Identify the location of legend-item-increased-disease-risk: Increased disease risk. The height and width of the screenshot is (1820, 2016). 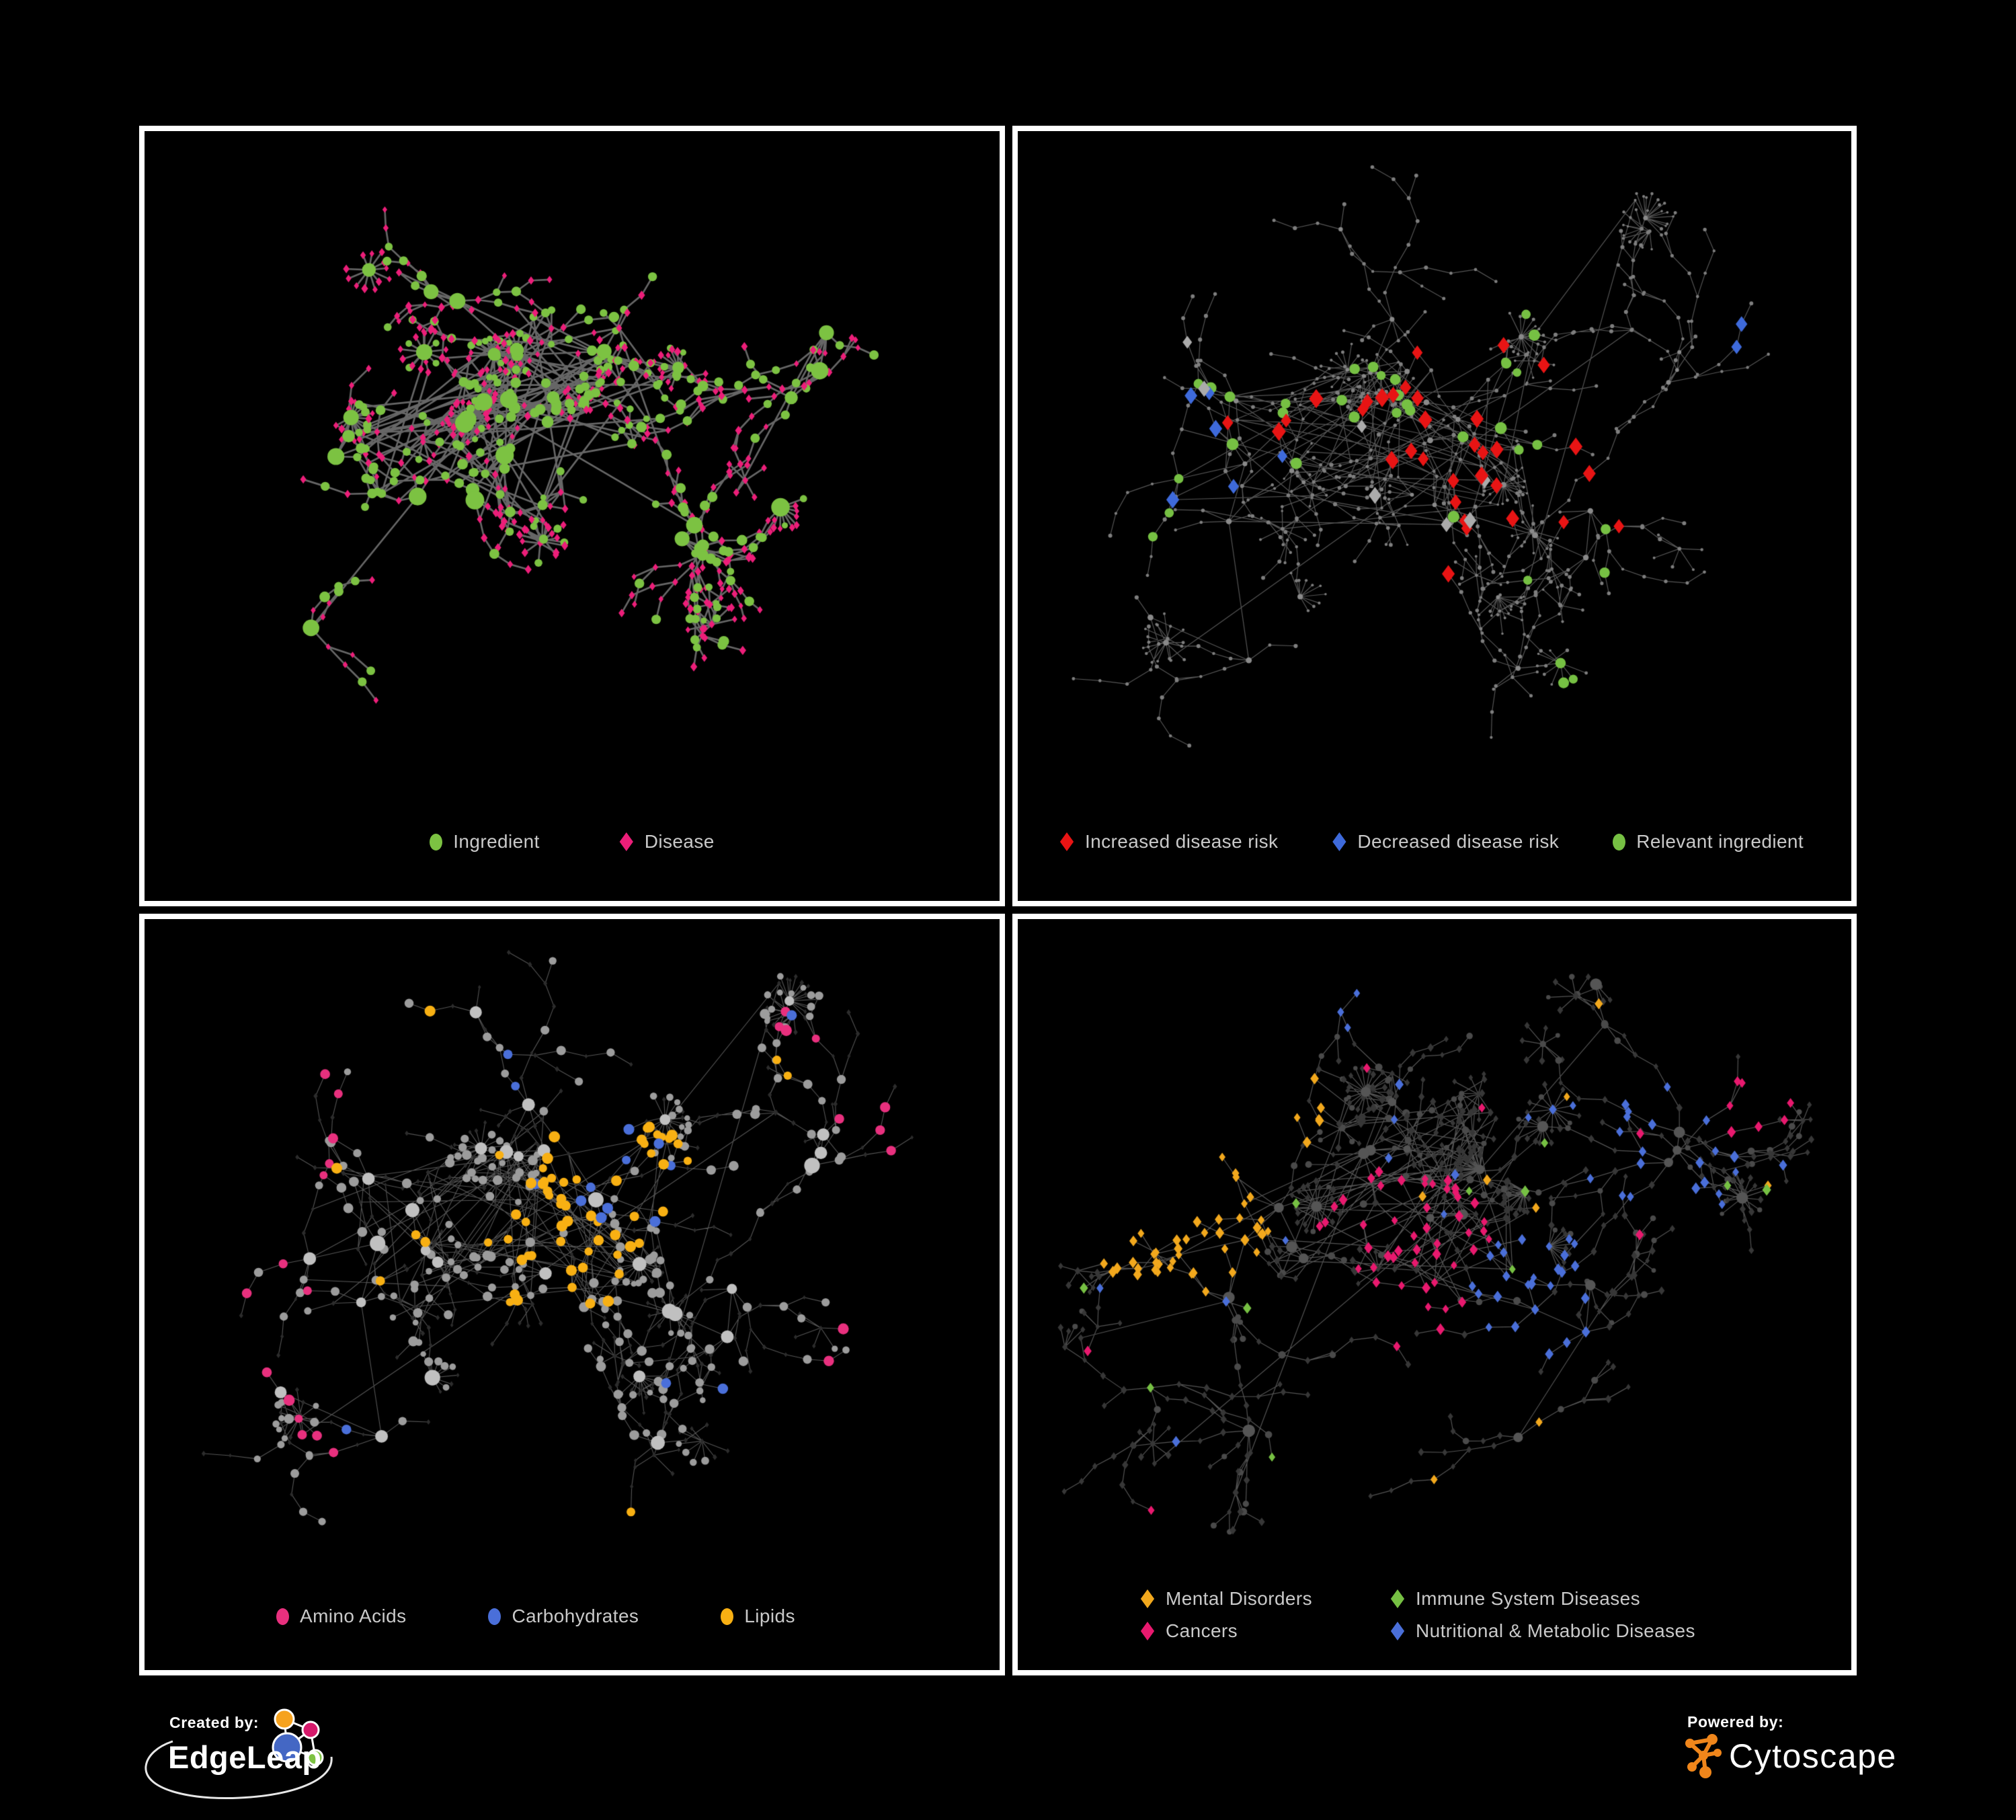
(1168, 842).